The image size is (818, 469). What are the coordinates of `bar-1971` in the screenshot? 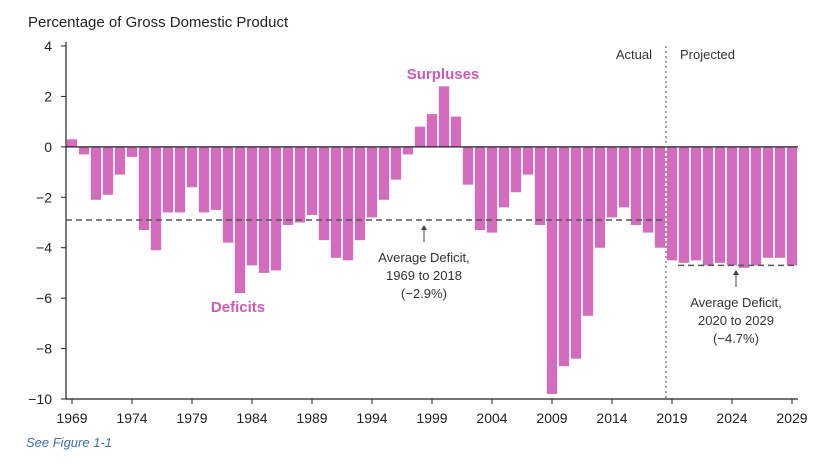 It's located at (96, 173).